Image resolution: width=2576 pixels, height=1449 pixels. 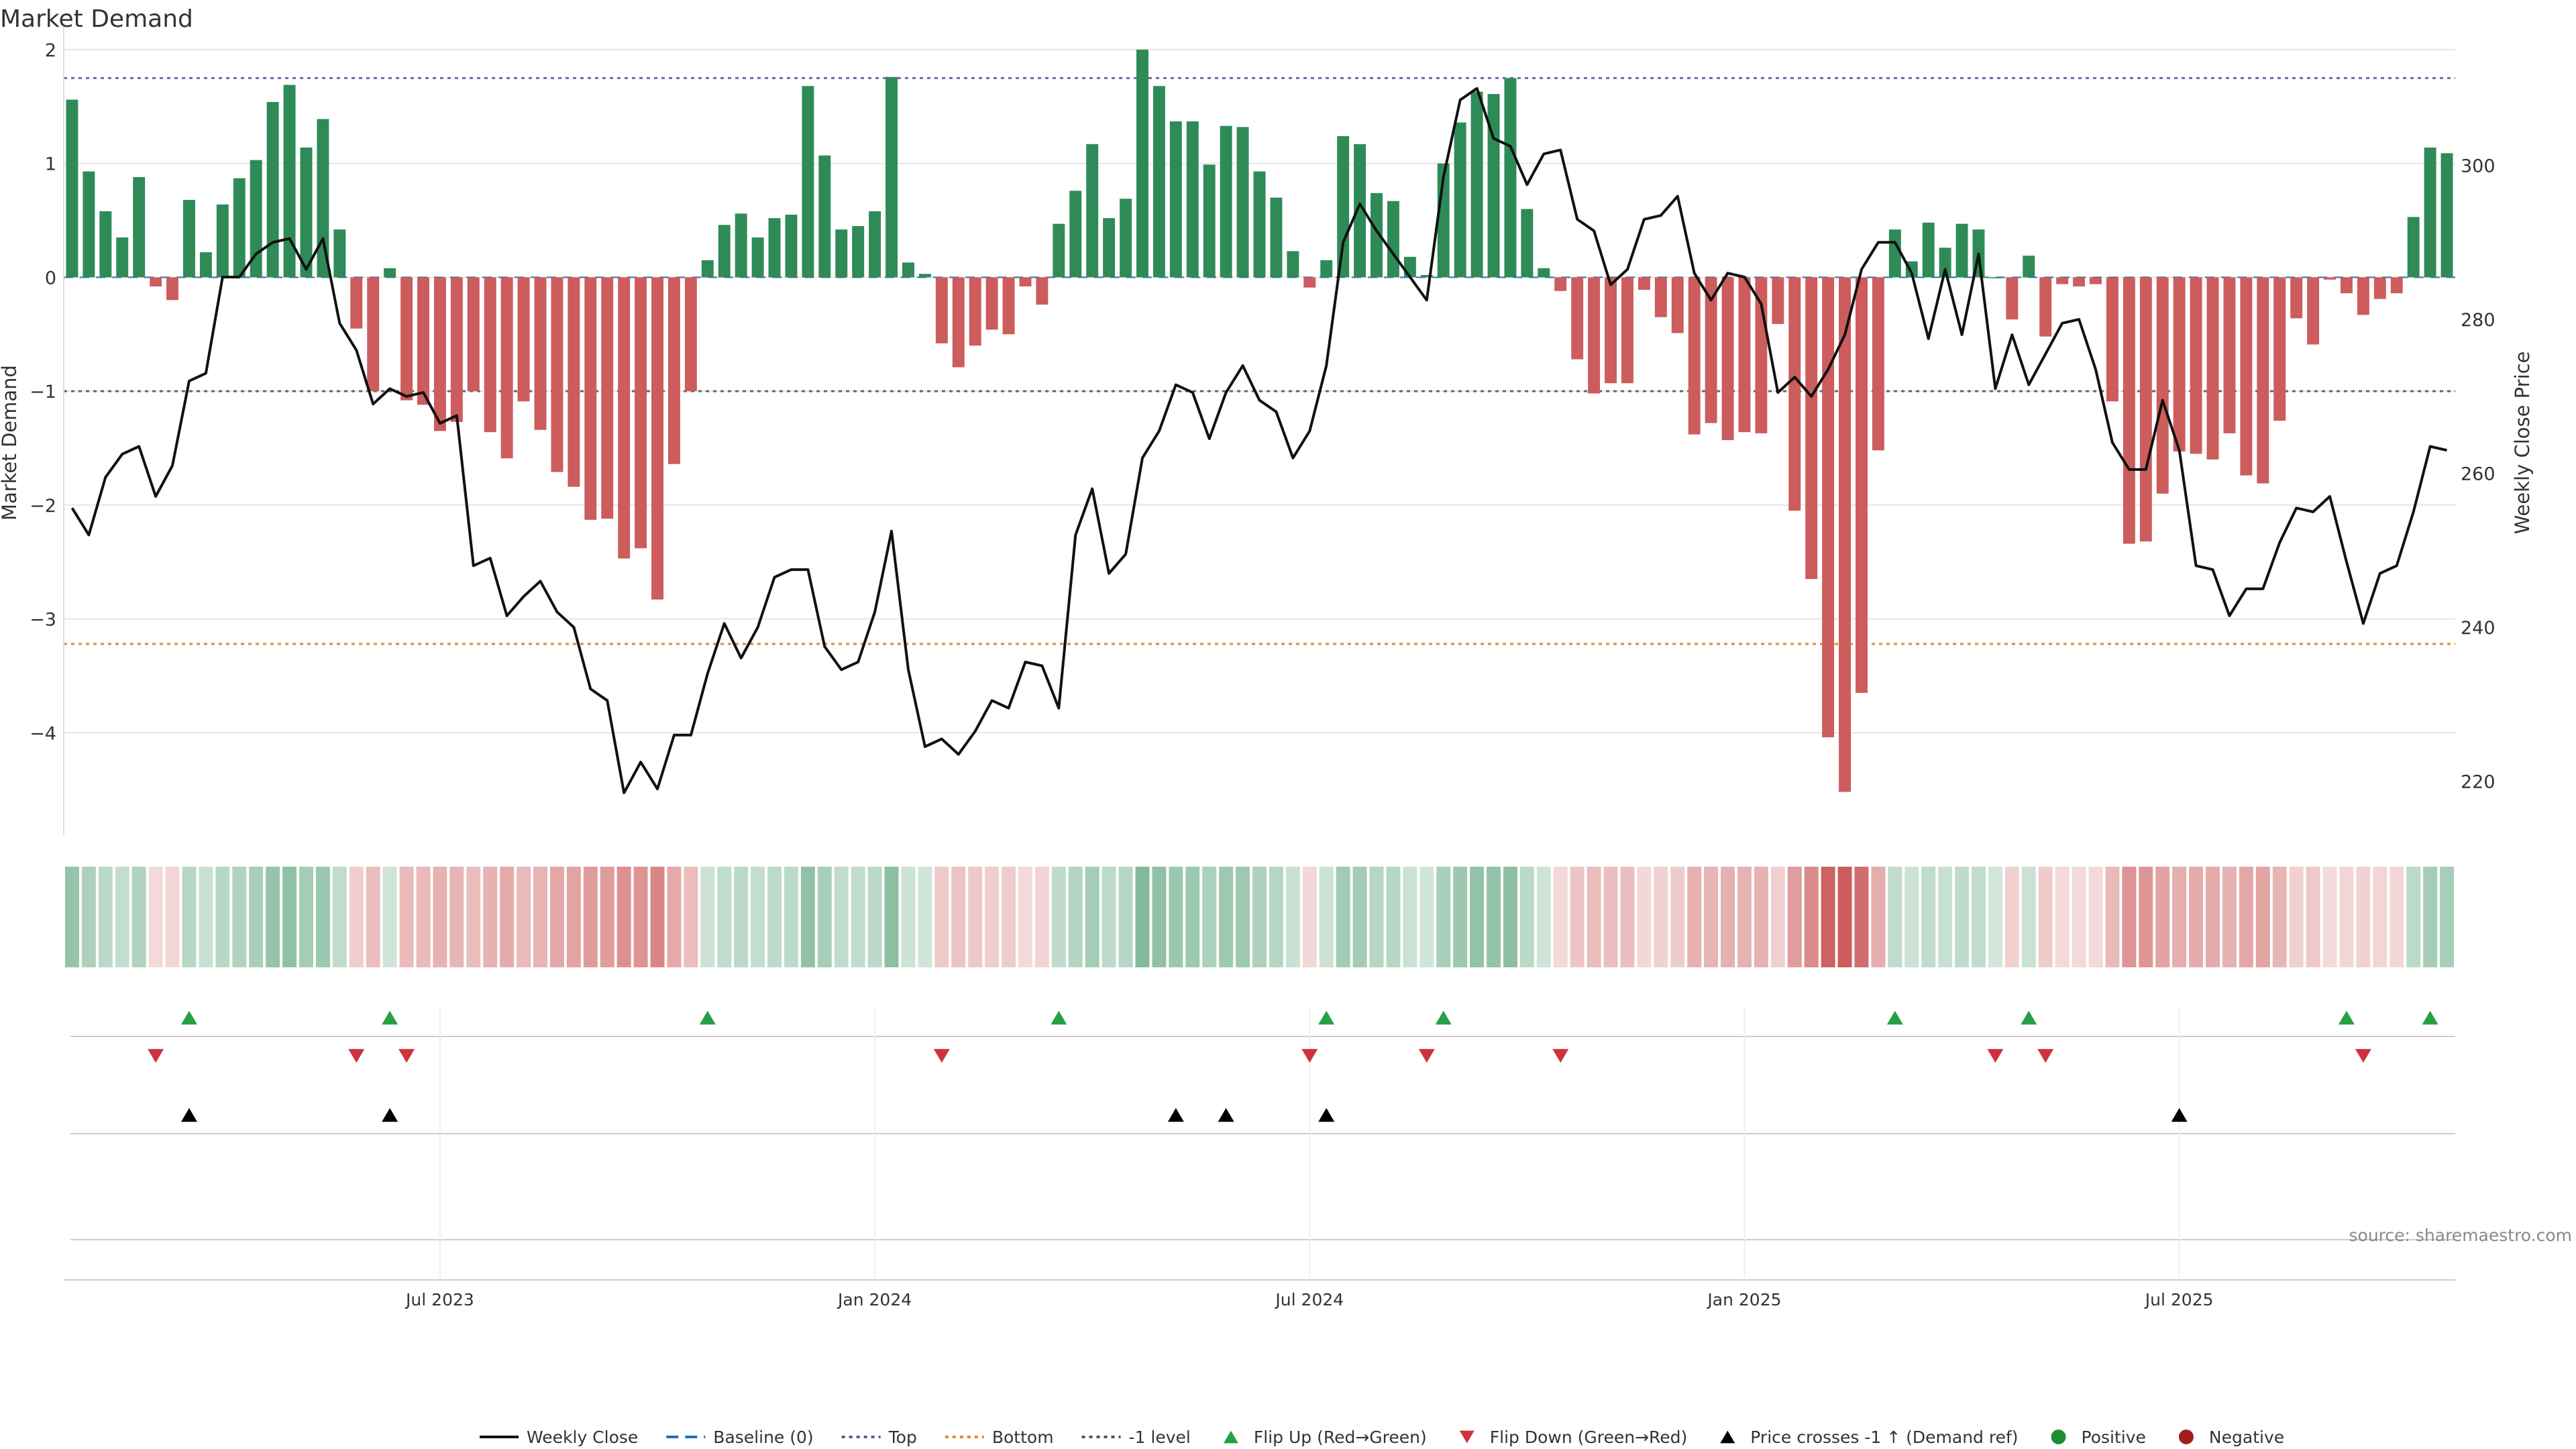 What do you see at coordinates (2478, 474) in the screenshot?
I see `y2-tick-label: 260` at bounding box center [2478, 474].